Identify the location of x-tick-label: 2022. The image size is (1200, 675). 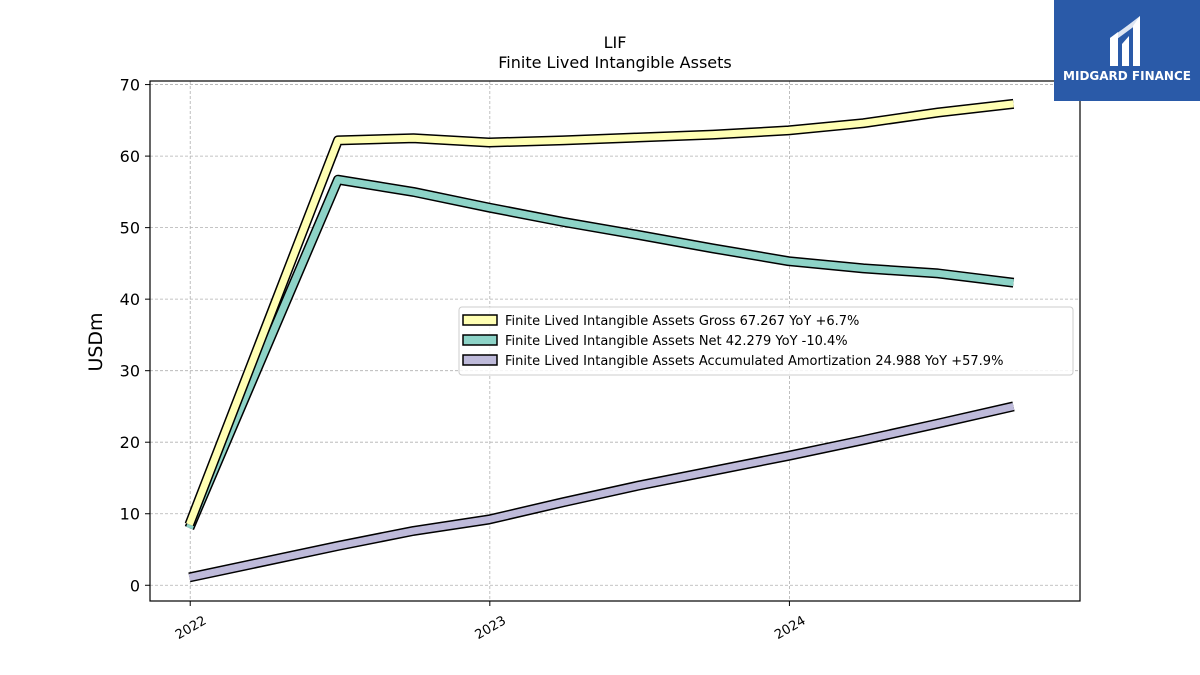
(191, 628).